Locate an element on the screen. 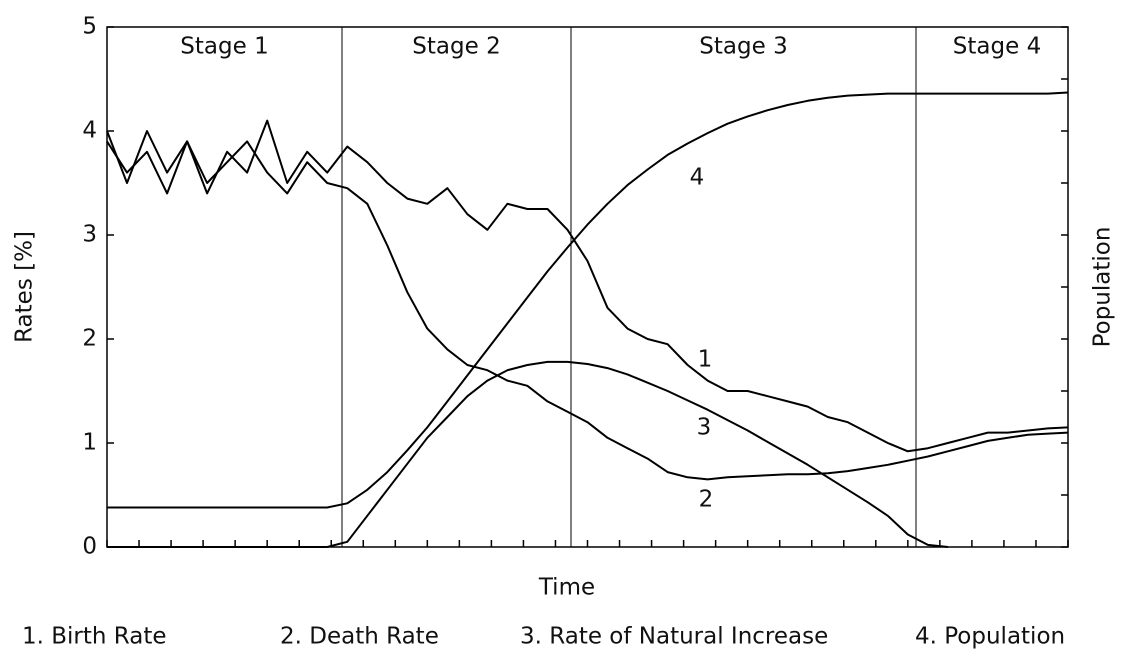 The image size is (1122, 655). stage-label: Stage 1 is located at coordinates (224, 47).